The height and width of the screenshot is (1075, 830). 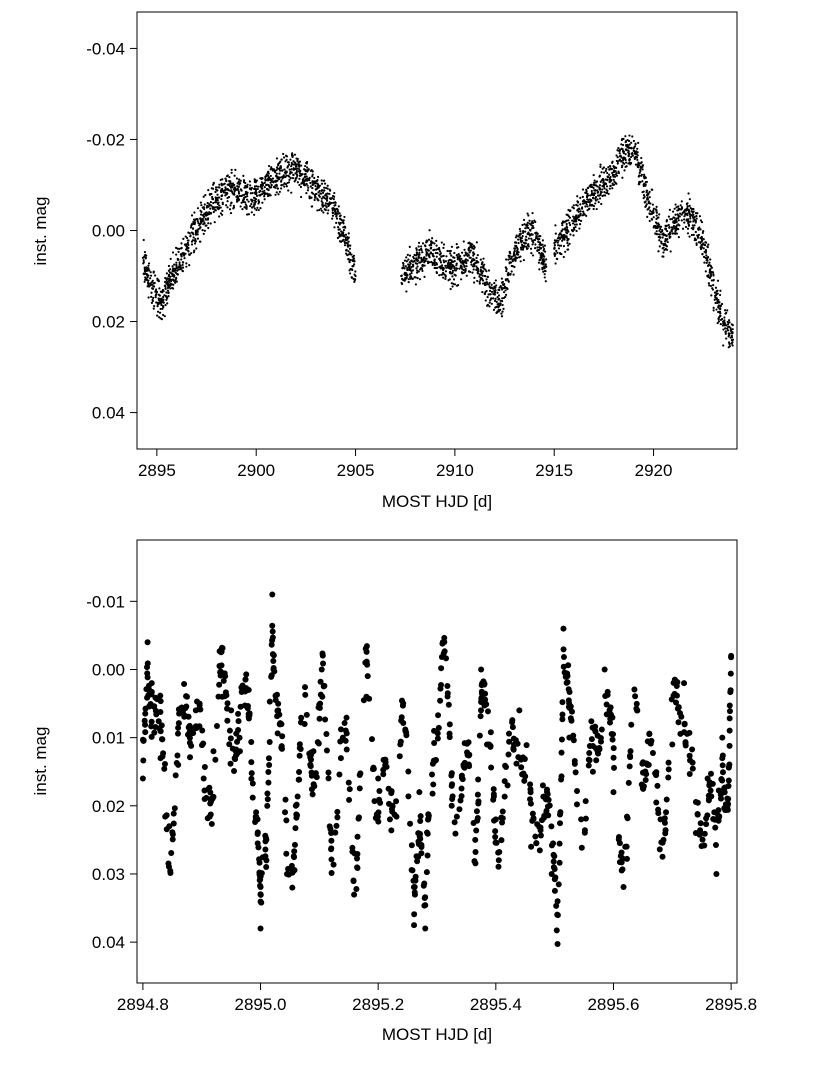 I want to click on y-tick-label: 0.02, so click(x=108, y=322).